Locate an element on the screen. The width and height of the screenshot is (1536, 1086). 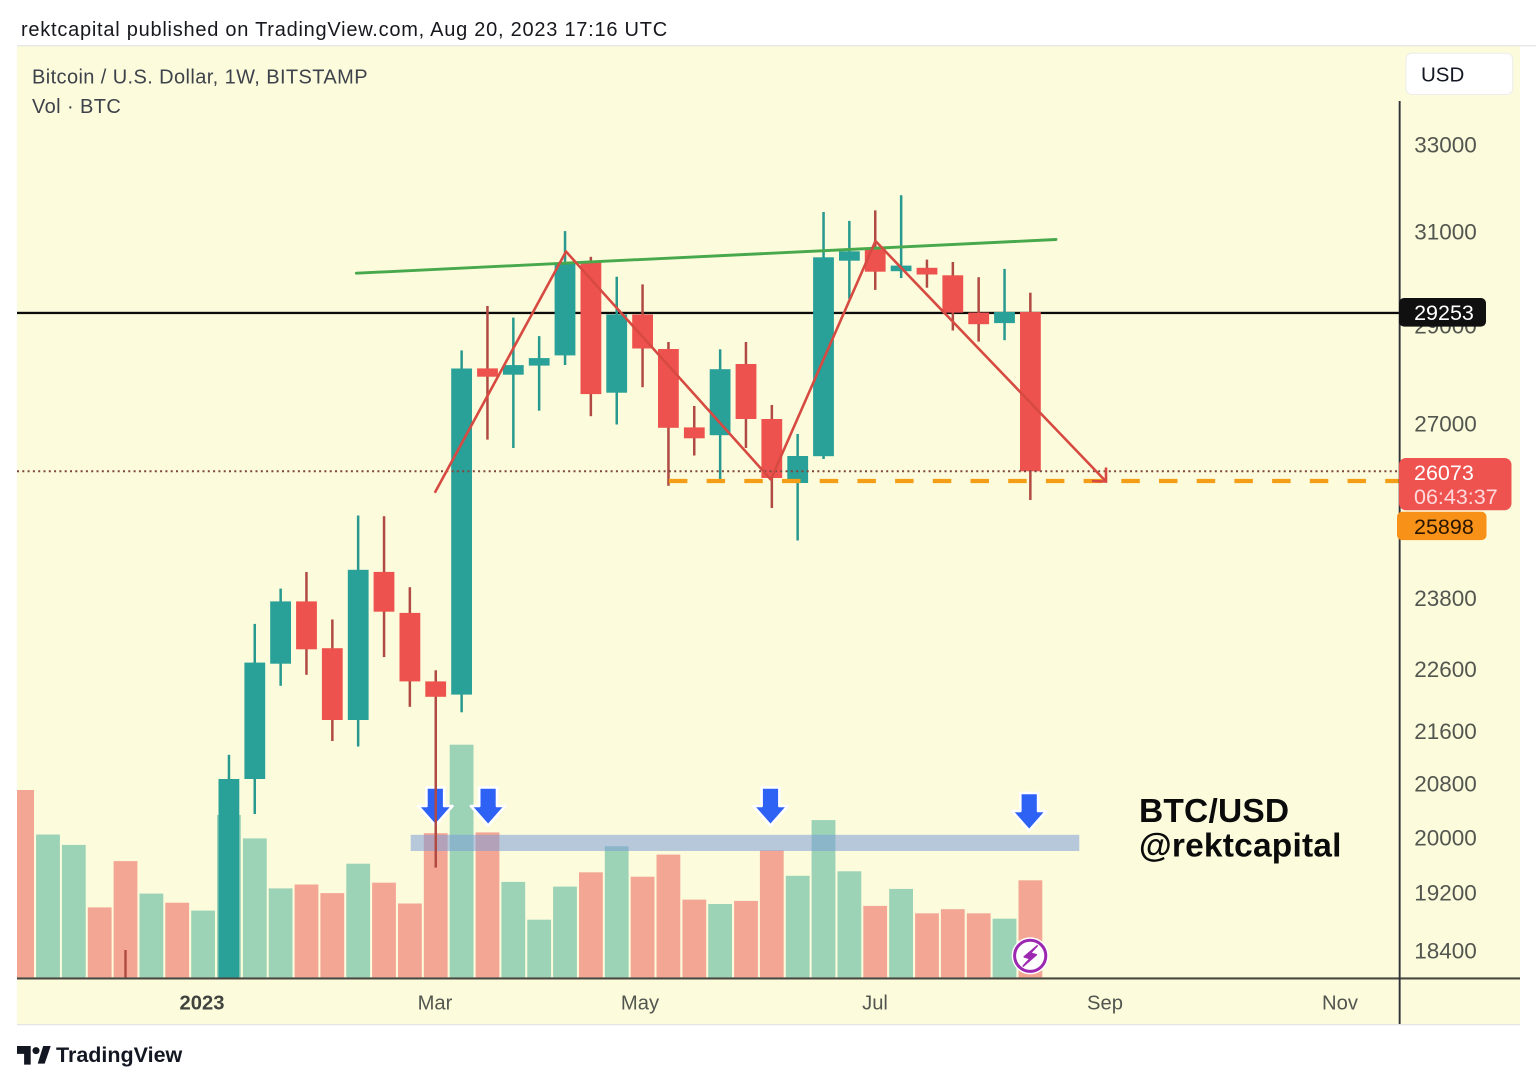
svg-text:Bitcoin / U.S. Dollar, 1W, BIT: Bitcoin / U.S. Dollar, 1W, BITSTAMP is located at coordinates (200, 78).